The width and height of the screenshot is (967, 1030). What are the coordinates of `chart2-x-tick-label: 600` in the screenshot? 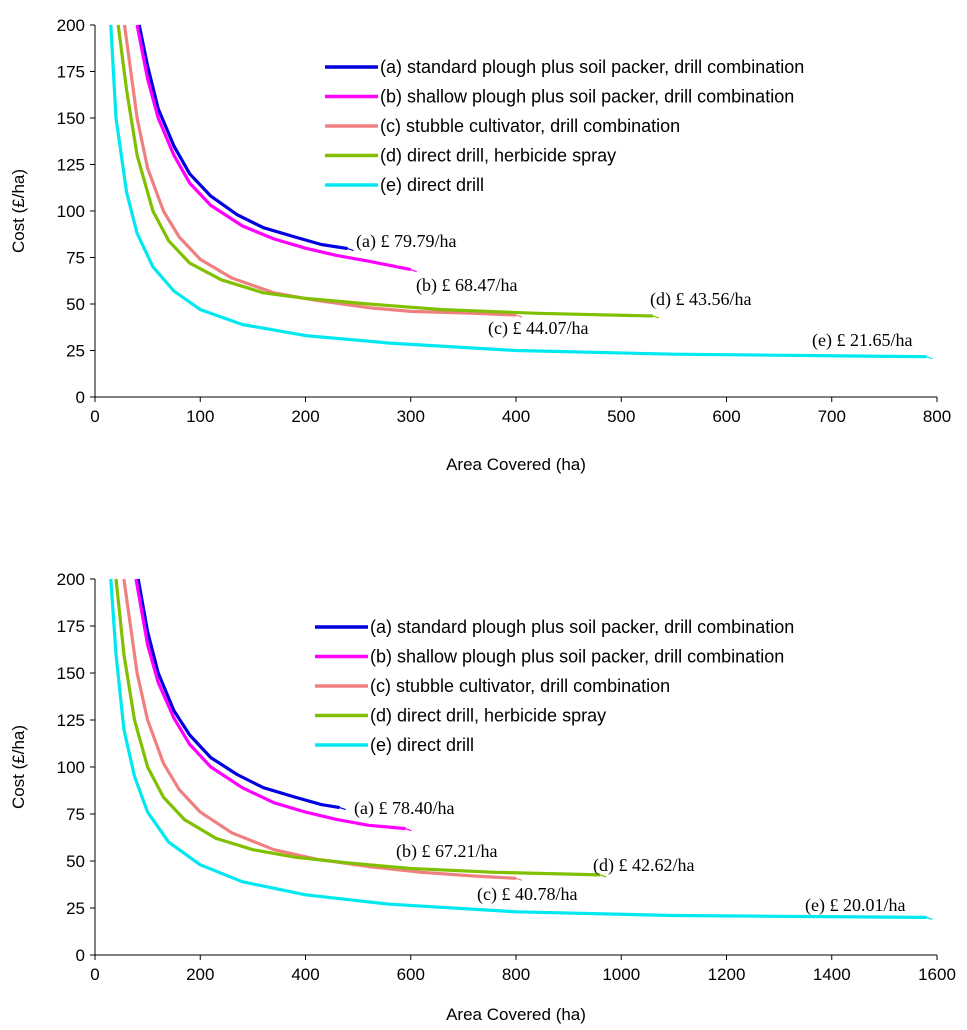 It's located at (411, 974).